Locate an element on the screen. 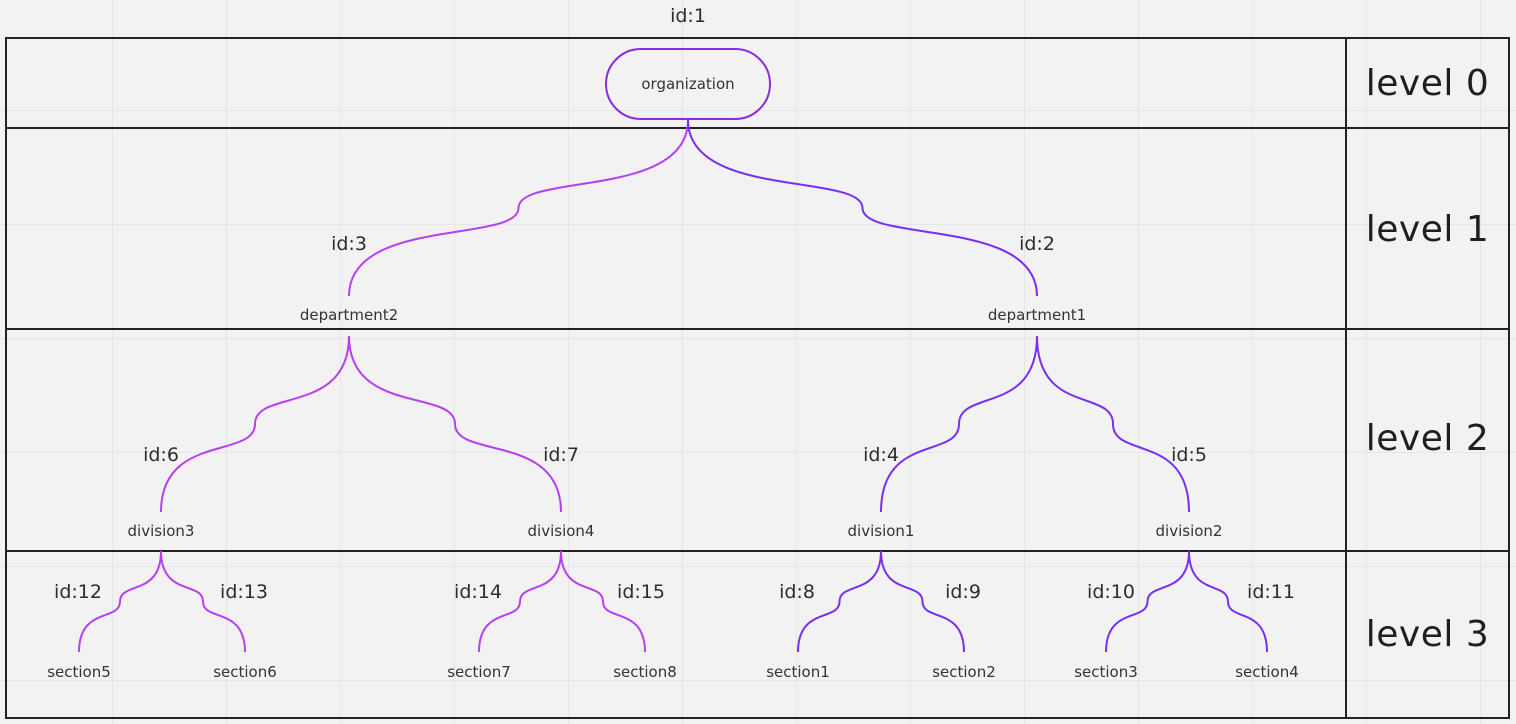  edge-division4-section7 is located at coordinates (520, 601).